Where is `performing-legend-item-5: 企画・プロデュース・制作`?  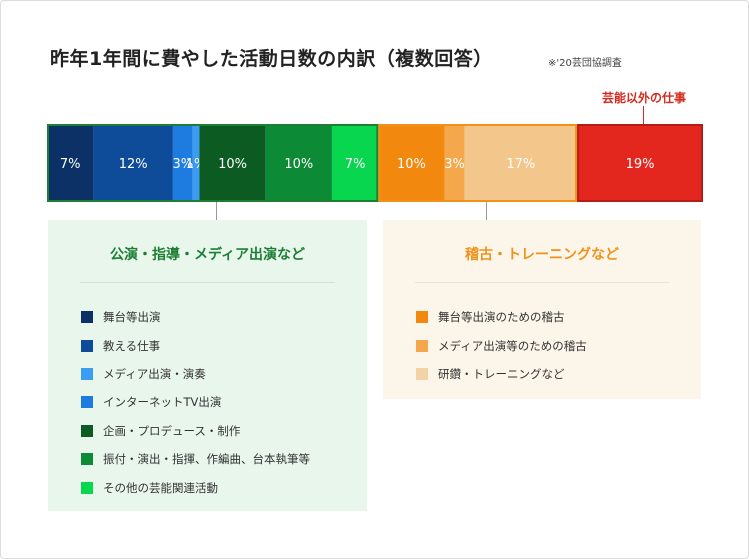
performing-legend-item-5: 企画・プロデュース・制作 is located at coordinates (224, 431).